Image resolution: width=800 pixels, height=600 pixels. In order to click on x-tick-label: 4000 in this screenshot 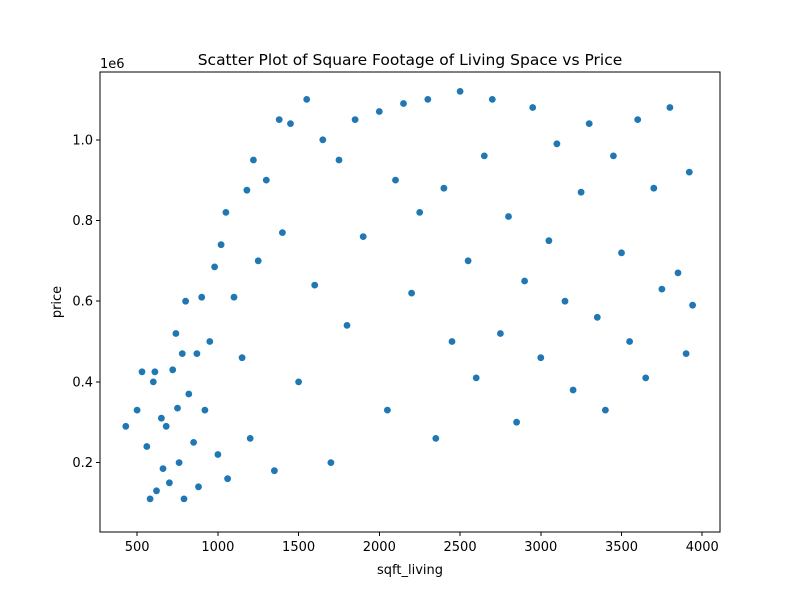, I will do `click(702, 547)`.